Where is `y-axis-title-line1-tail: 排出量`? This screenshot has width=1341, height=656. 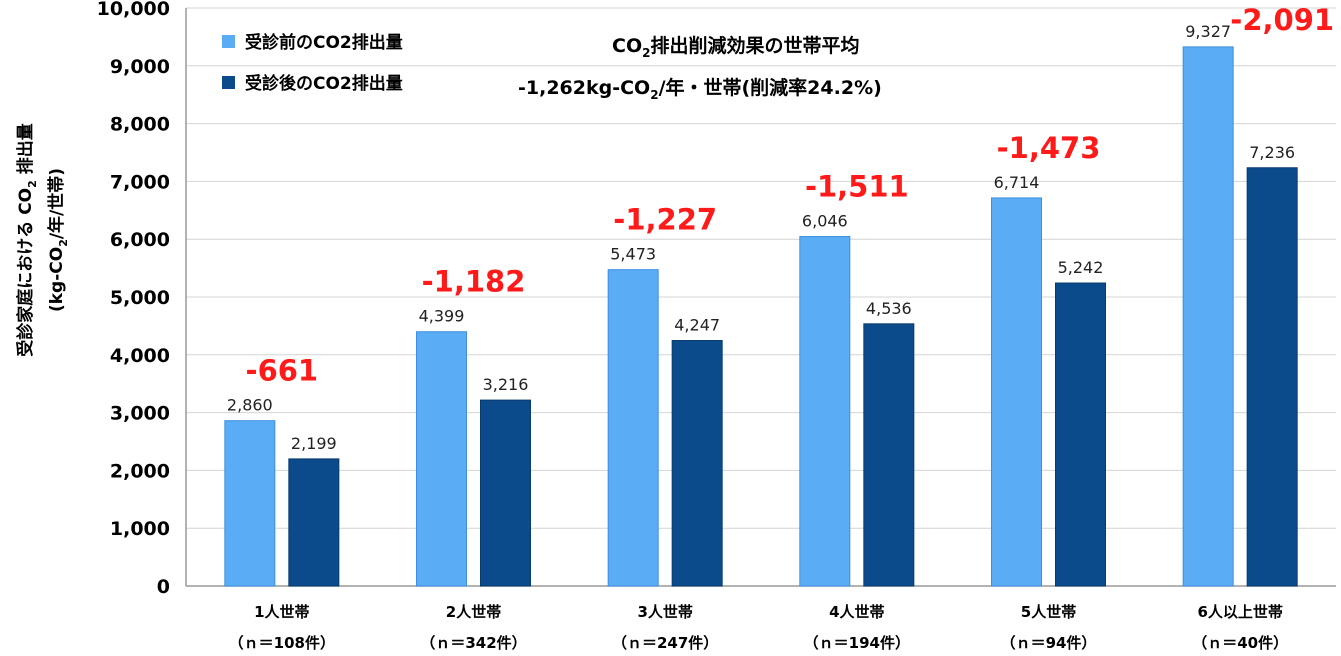
y-axis-title-line1-tail: 排出量 is located at coordinates (25, 151).